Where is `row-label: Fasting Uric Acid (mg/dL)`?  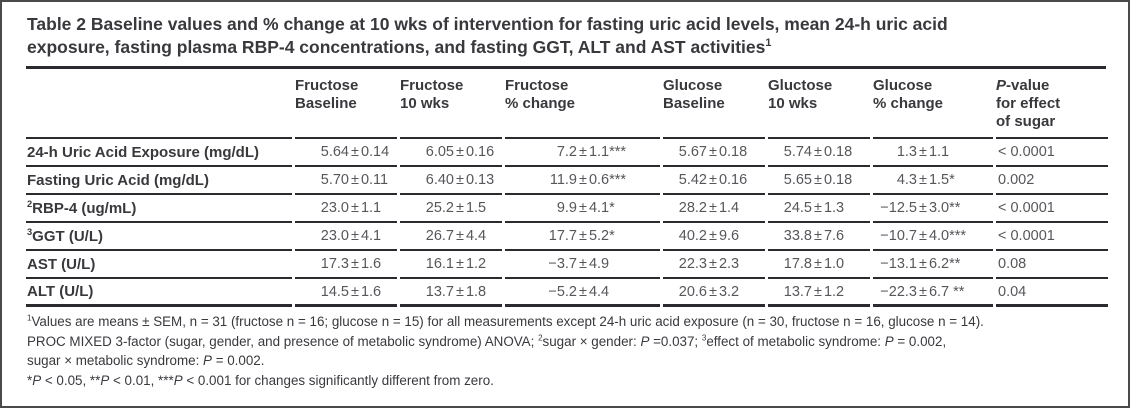
row-label: Fasting Uric Acid (mg/dL) is located at coordinates (118, 180).